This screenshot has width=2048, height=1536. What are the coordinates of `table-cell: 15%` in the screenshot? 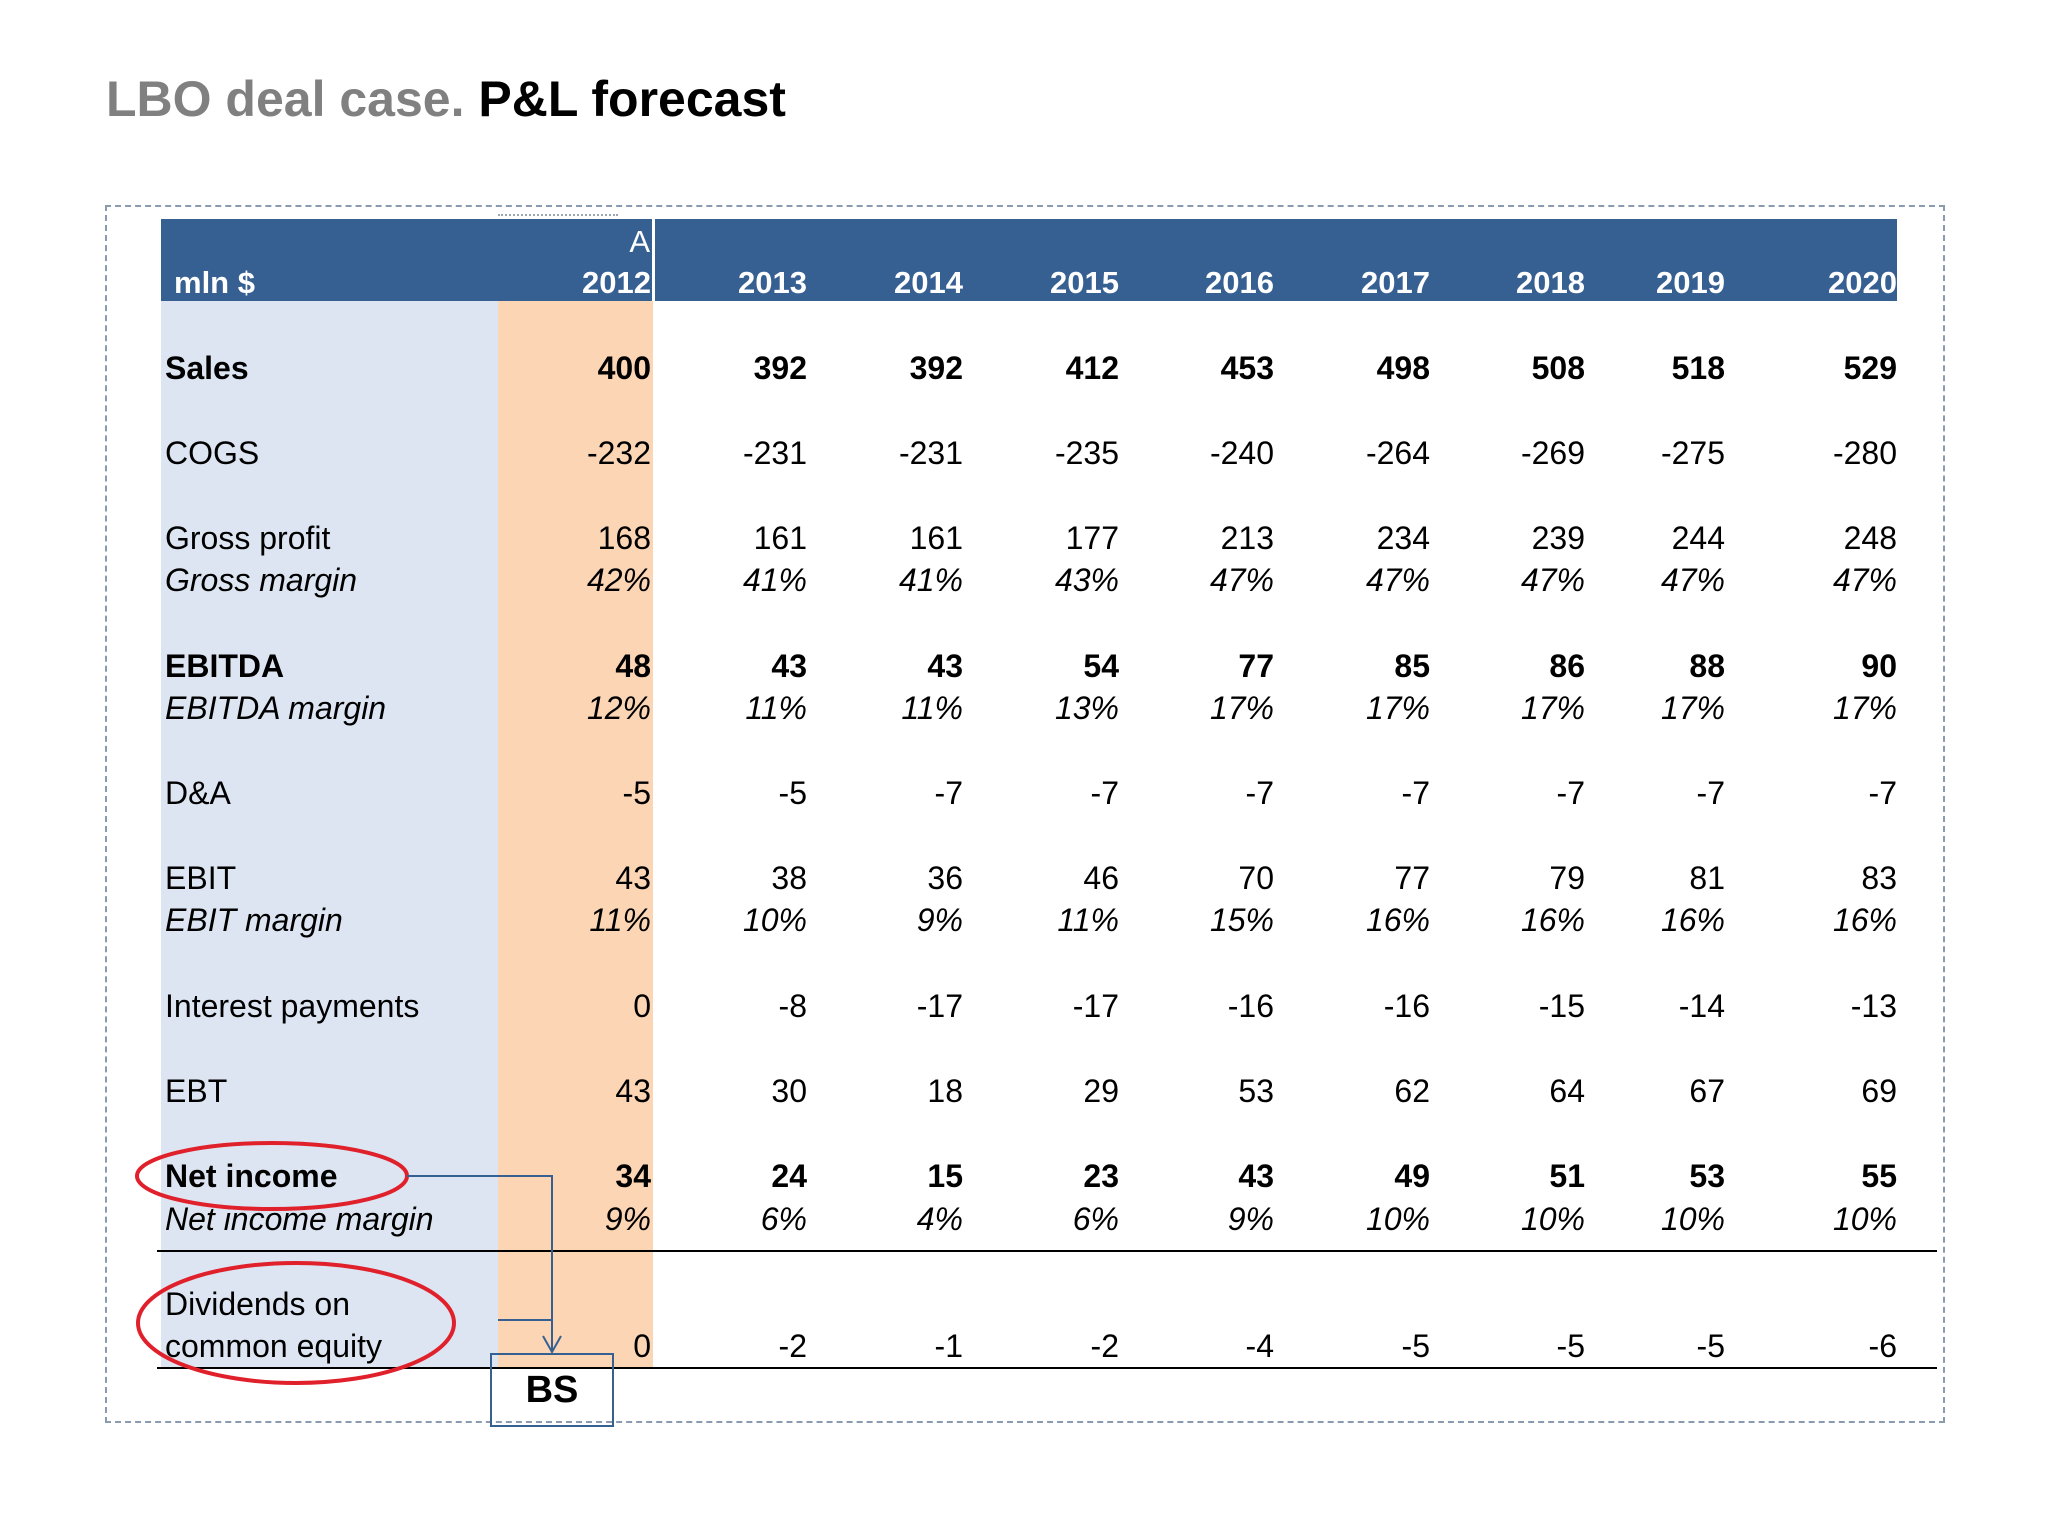 It's located at (1241, 920).